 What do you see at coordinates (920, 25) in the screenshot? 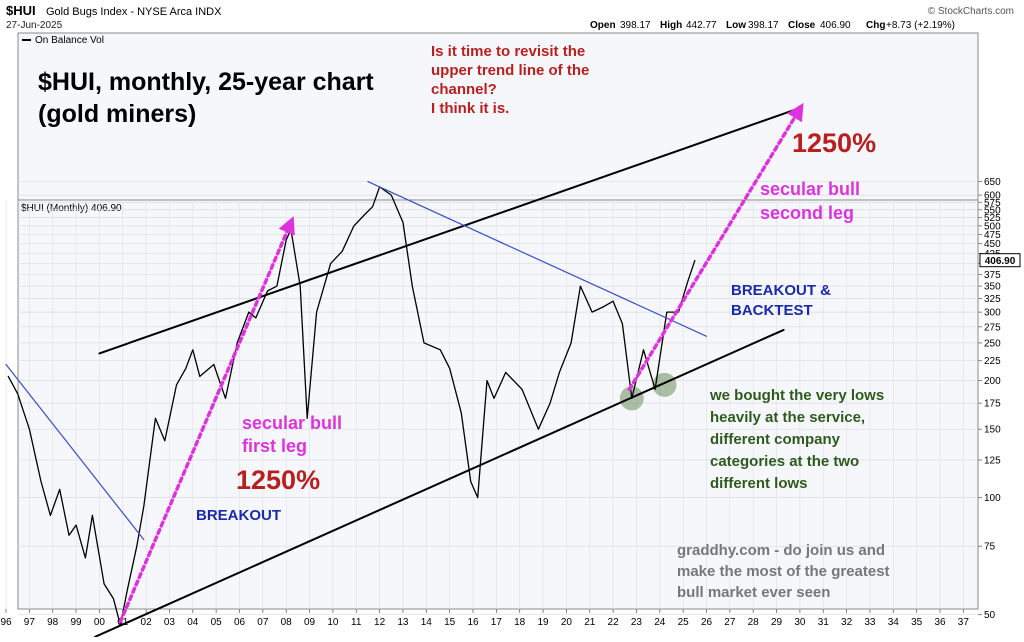
I see `chg-value: +8.73 (+2.19%)` at bounding box center [920, 25].